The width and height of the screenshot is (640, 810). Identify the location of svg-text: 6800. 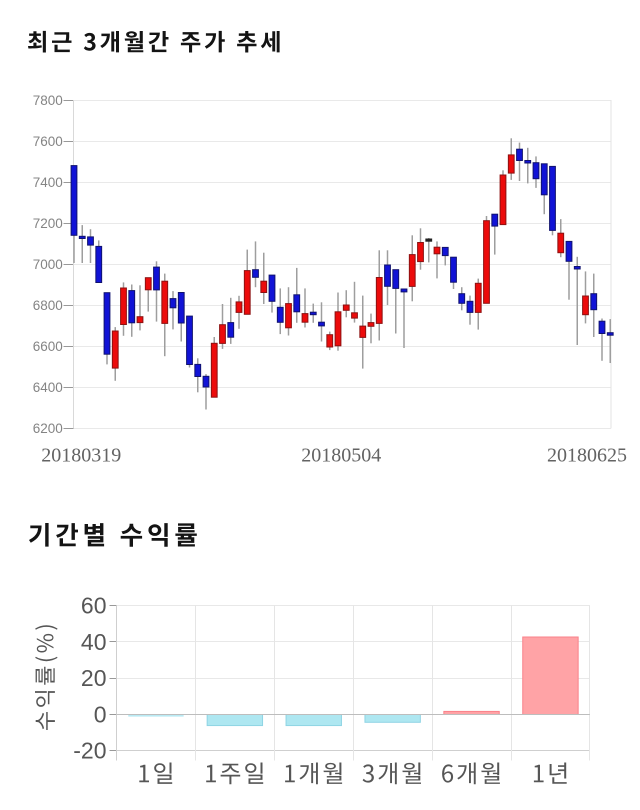
(48, 305).